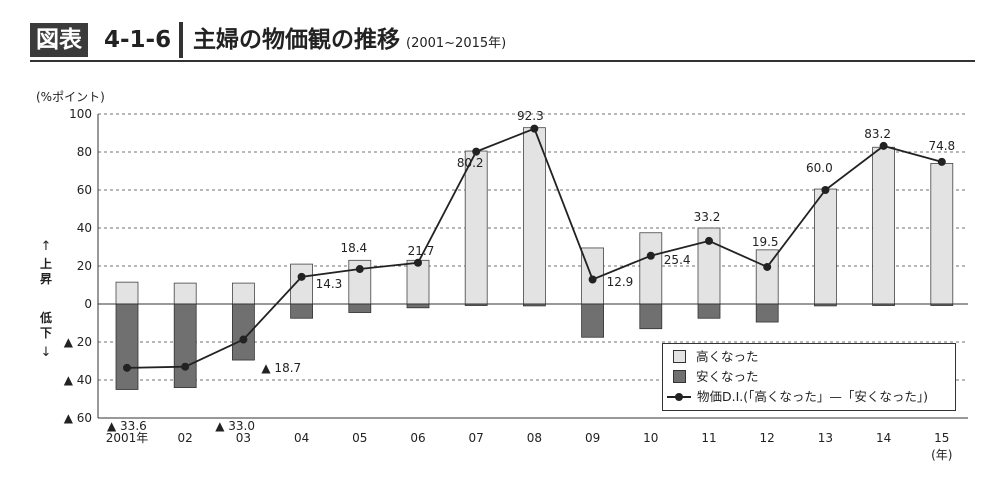  I want to click on y-tick-label: 60, so click(84, 190).